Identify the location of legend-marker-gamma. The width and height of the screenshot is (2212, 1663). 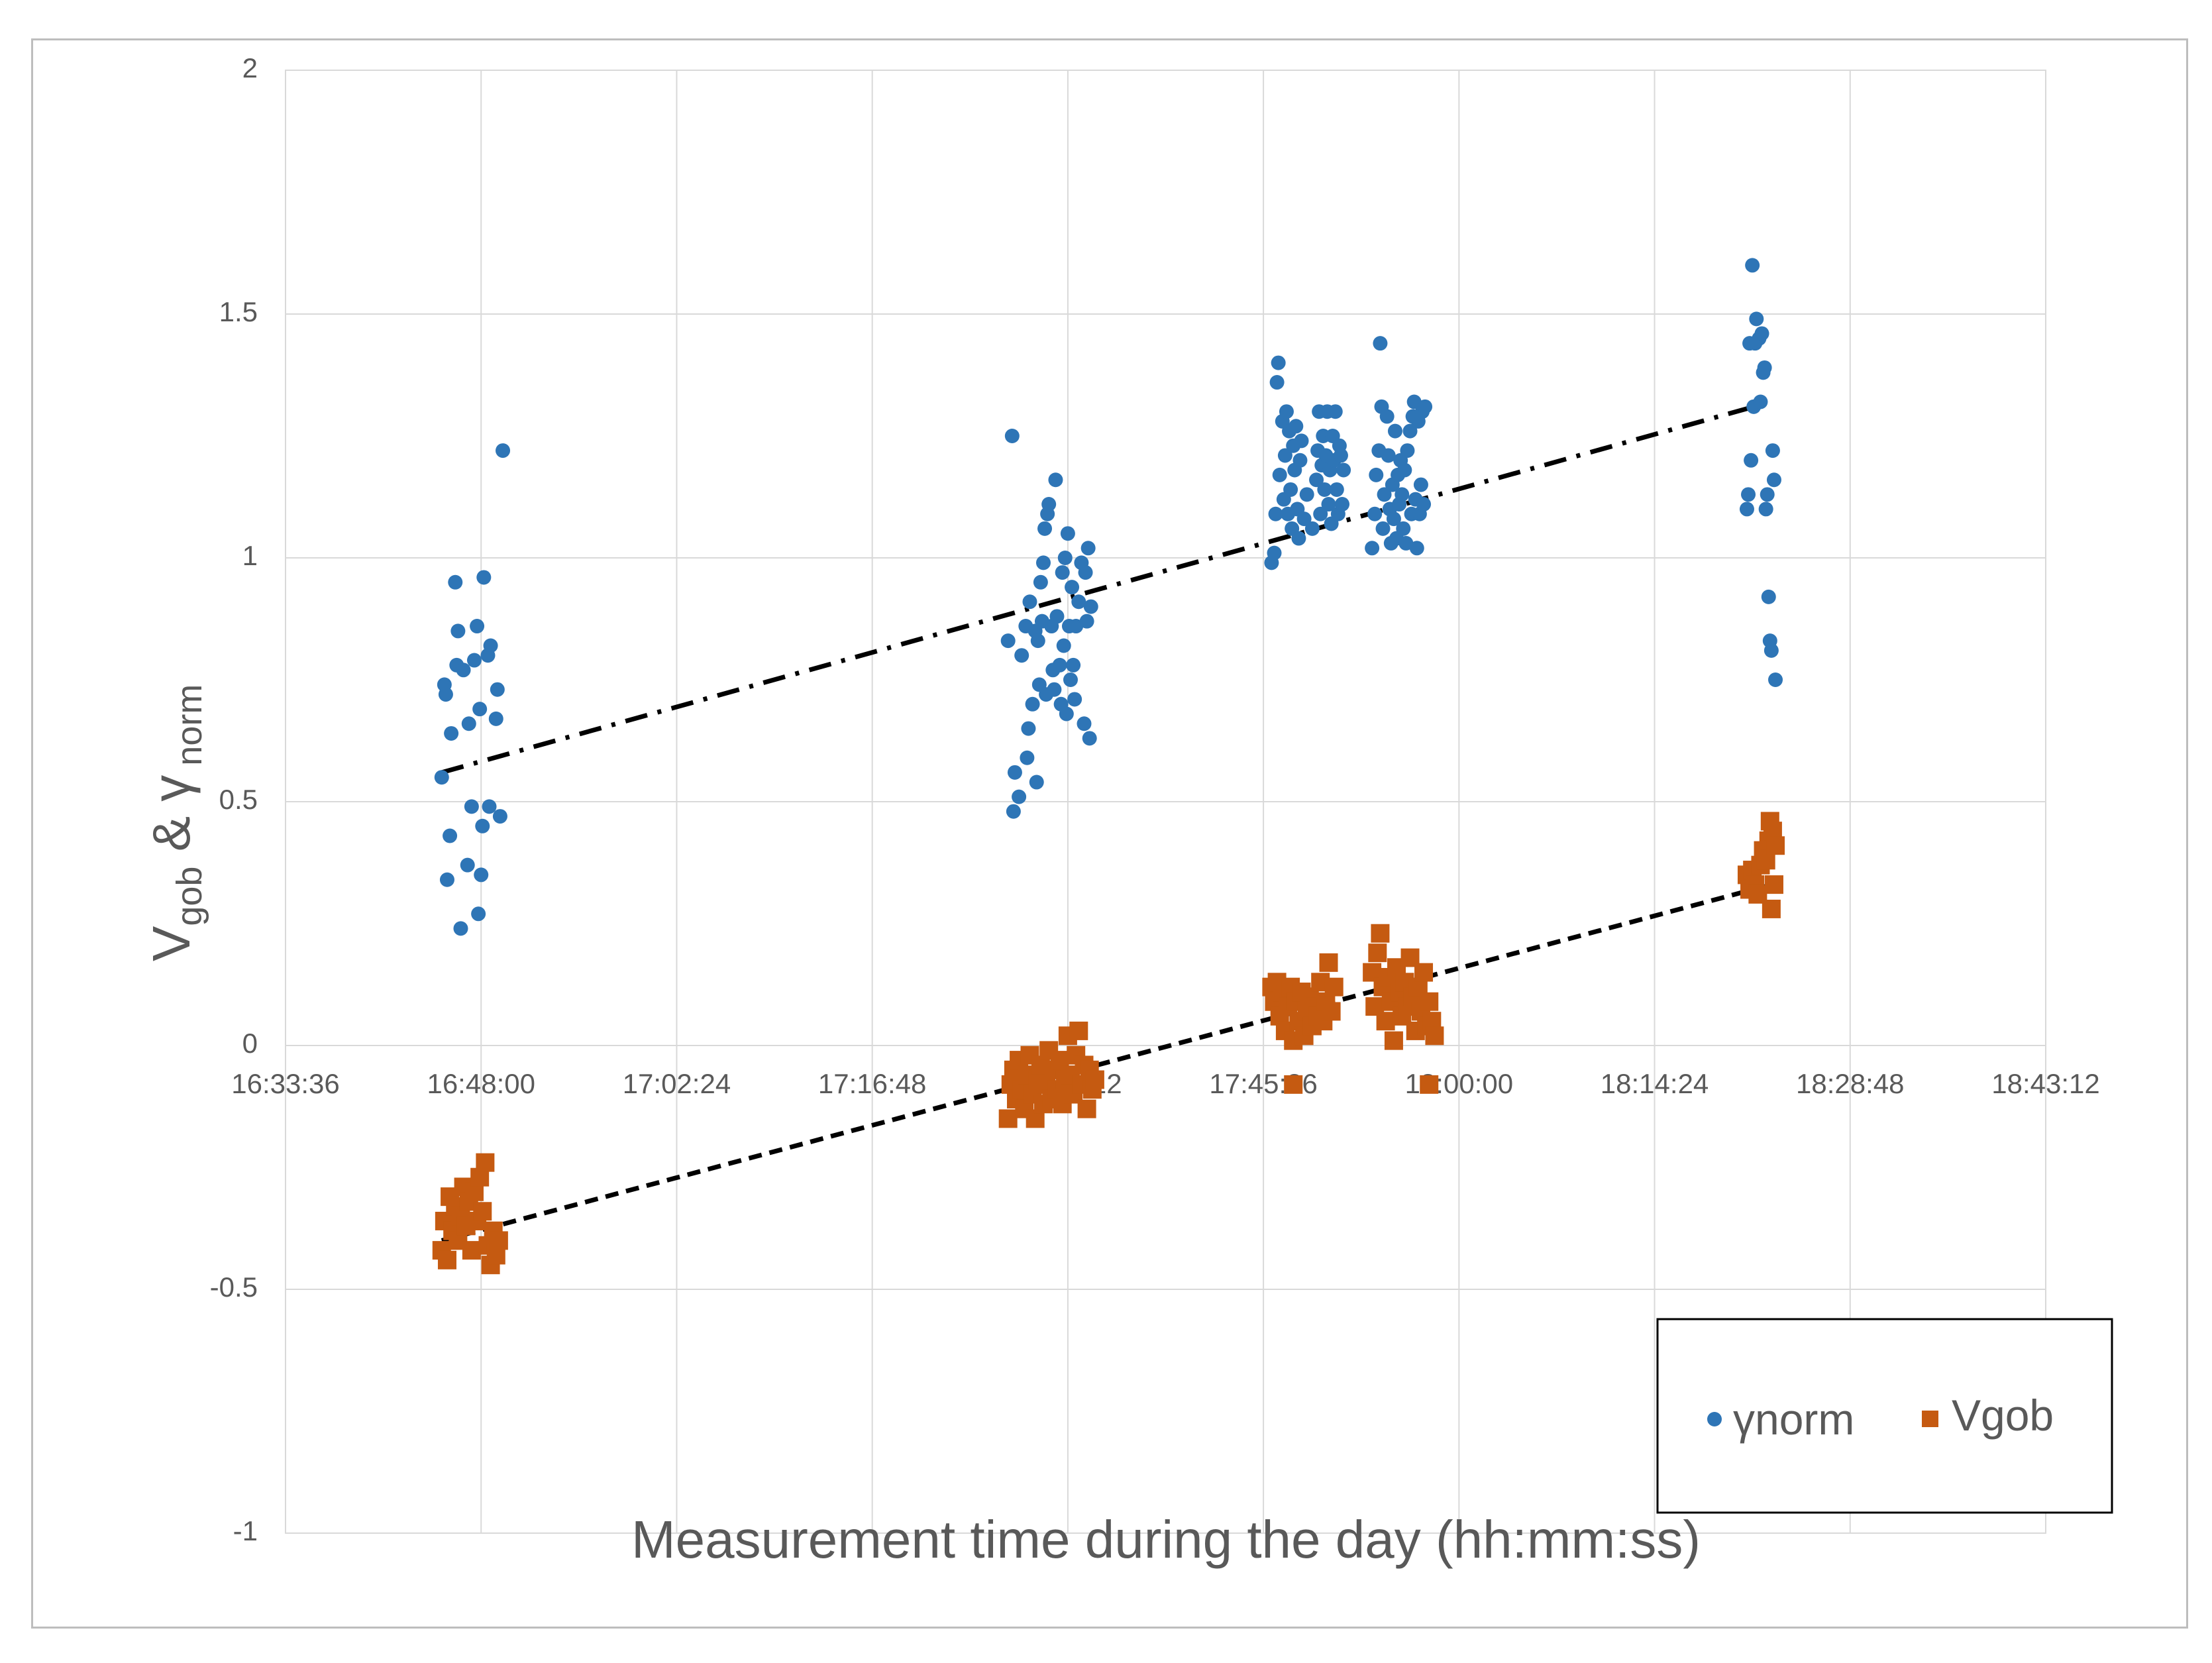
(1715, 1419).